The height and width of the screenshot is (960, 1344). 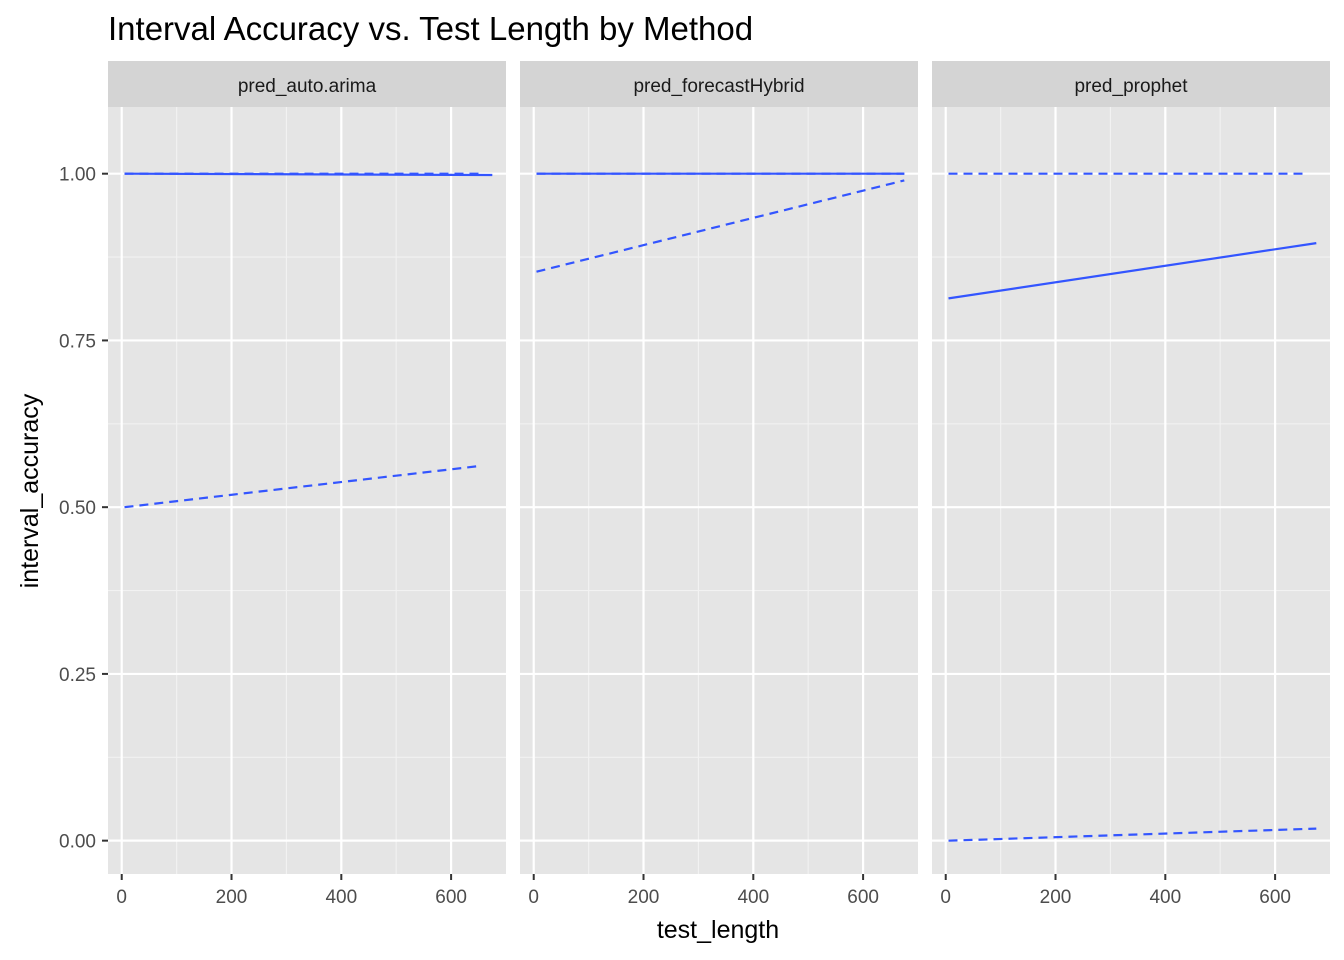 What do you see at coordinates (77, 675) in the screenshot?
I see `y-tick-label: 0.25` at bounding box center [77, 675].